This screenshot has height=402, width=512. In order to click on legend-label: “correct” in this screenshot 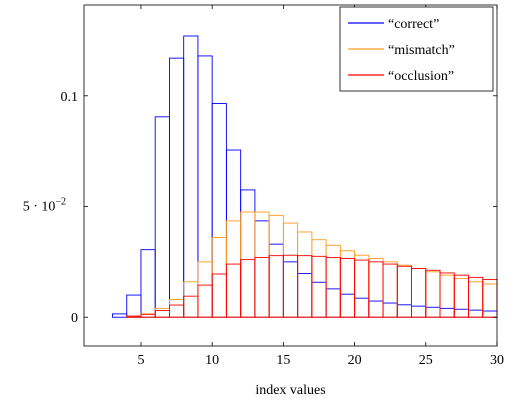, I will do `click(413, 24)`.